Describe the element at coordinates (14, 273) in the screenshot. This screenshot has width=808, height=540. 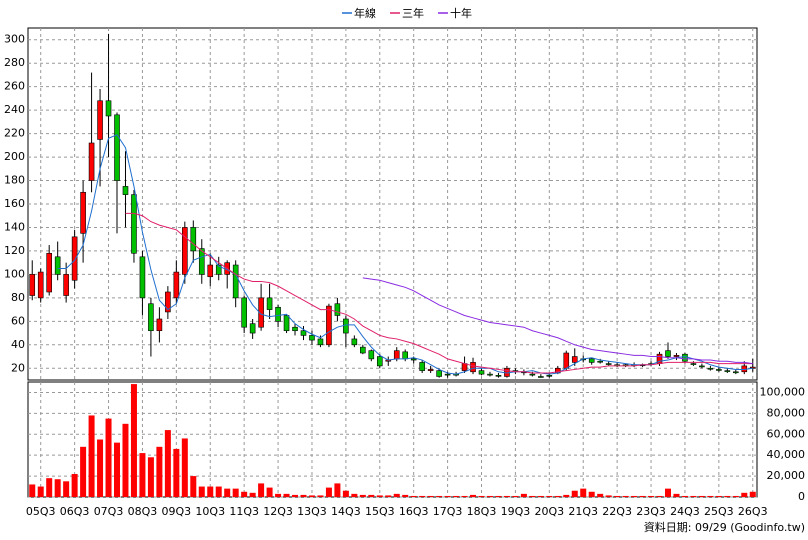
I see `y-tick-label: 100` at that location.